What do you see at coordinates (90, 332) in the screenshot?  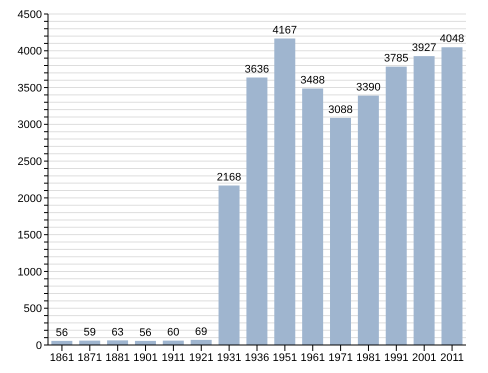 I see `data-label: 59` at bounding box center [90, 332].